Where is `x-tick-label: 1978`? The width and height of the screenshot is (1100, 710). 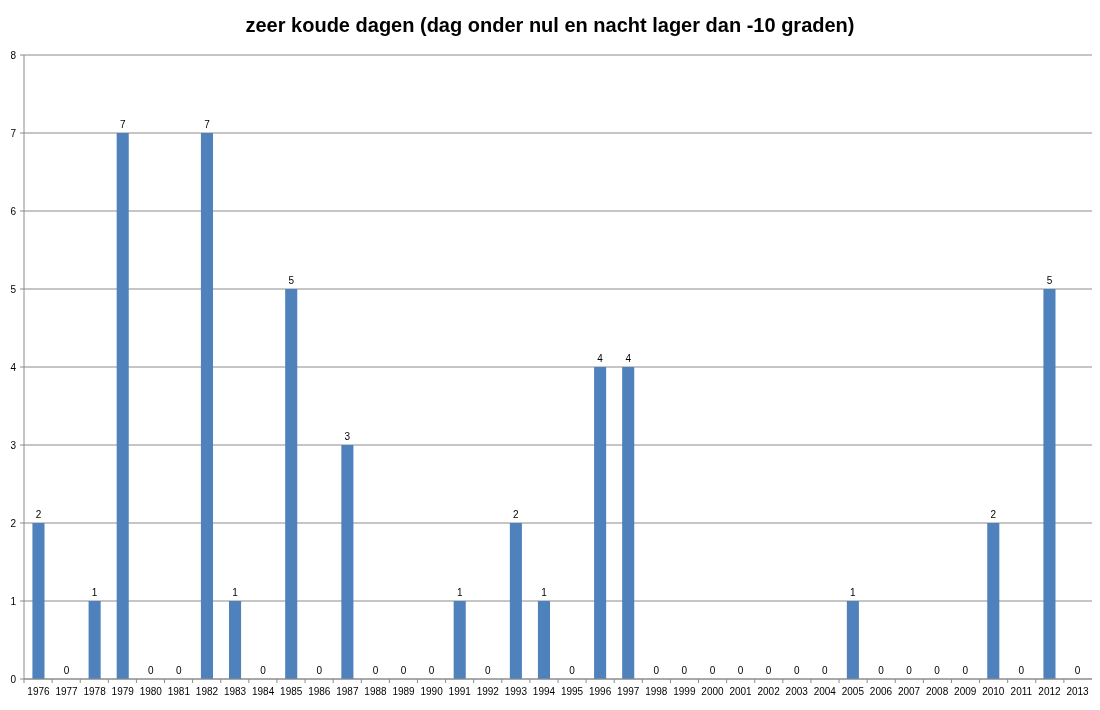
x-tick-label: 1978 is located at coordinates (95, 691).